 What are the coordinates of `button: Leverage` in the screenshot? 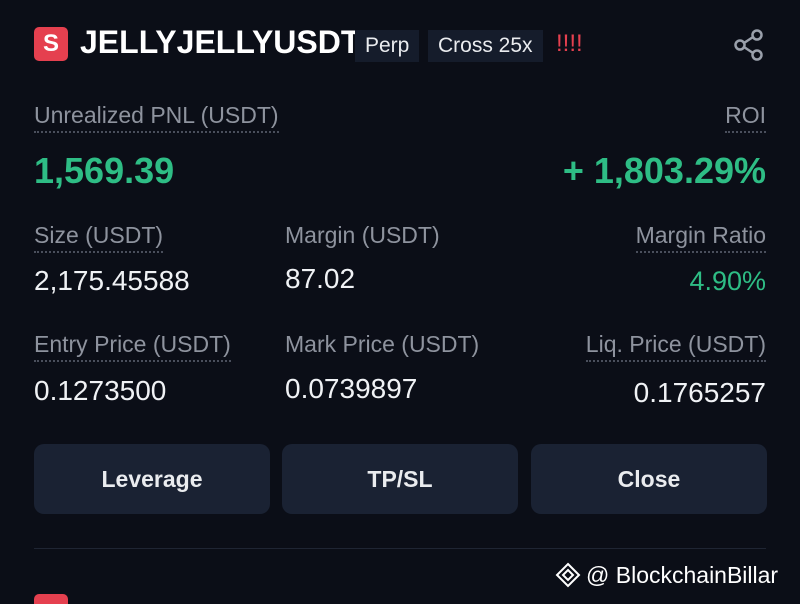 It's located at (152, 479).